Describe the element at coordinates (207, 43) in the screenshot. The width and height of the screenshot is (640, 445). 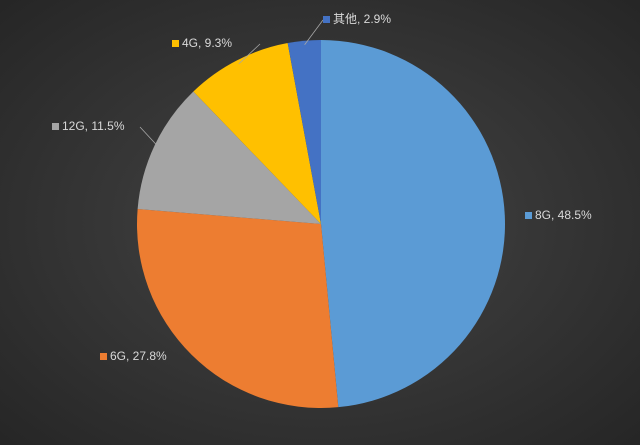
I see `data-label: 4G, 9.3%` at that location.